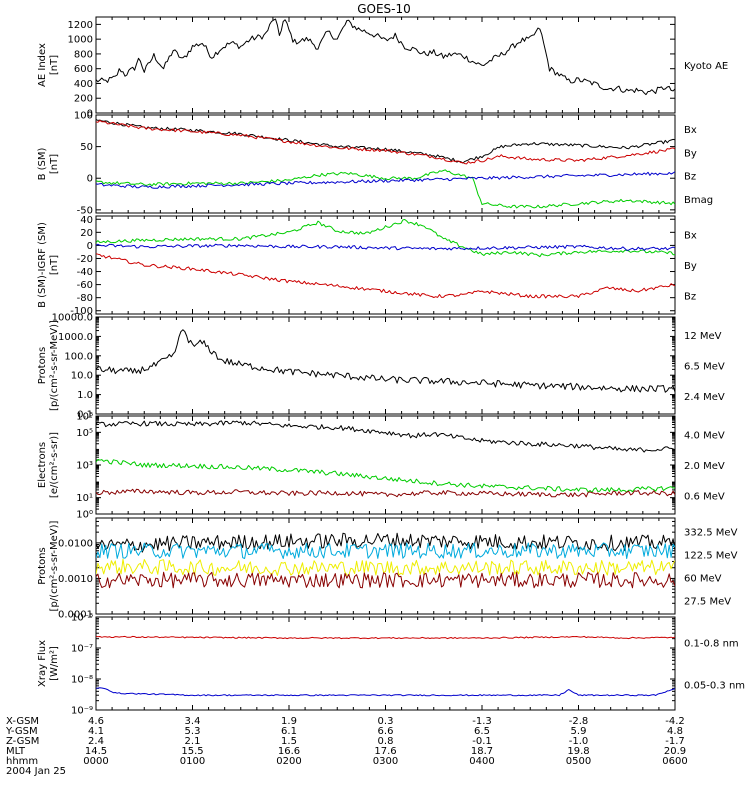  What do you see at coordinates (704, 435) in the screenshot?
I see `legend-entry: 4.0 MeV` at bounding box center [704, 435].